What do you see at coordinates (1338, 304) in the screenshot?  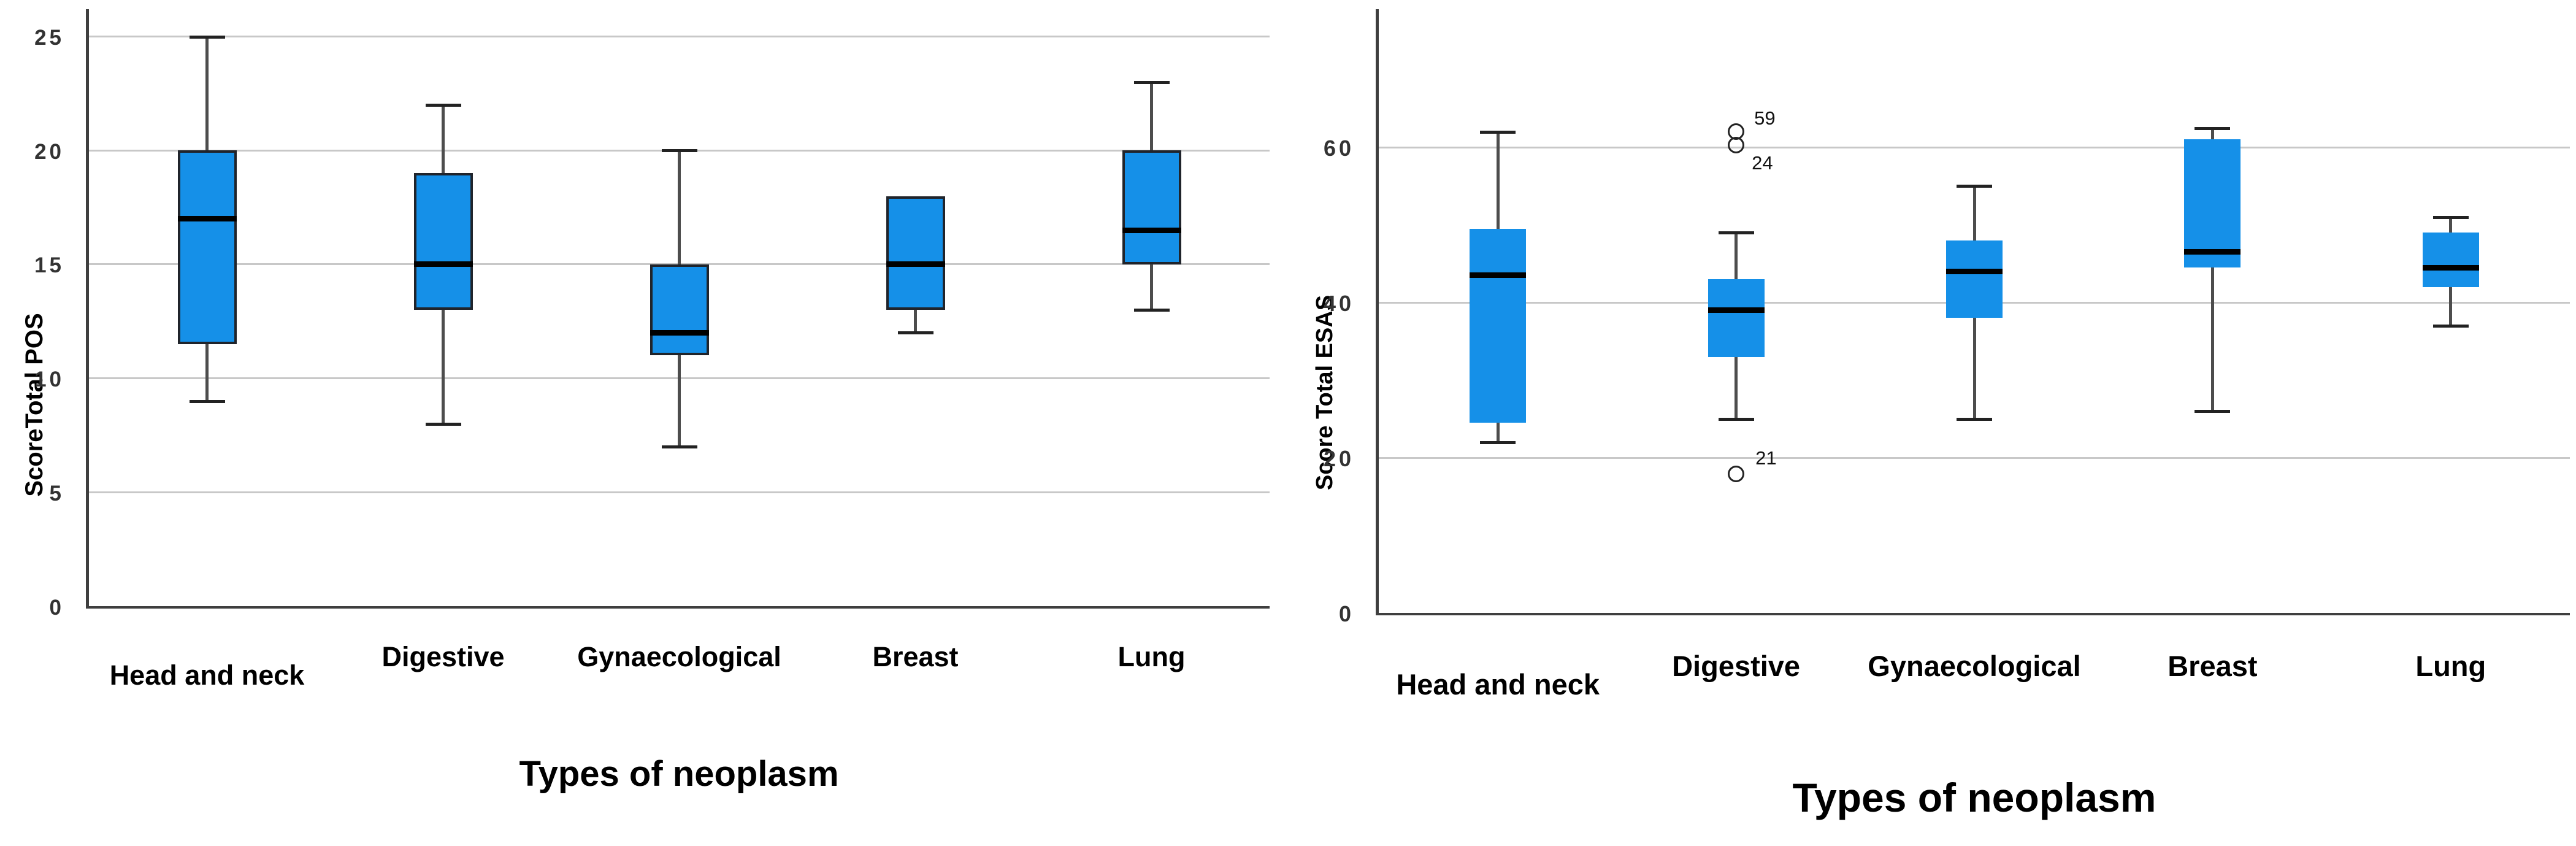 I see `y-tick-label: 40` at bounding box center [1338, 304].